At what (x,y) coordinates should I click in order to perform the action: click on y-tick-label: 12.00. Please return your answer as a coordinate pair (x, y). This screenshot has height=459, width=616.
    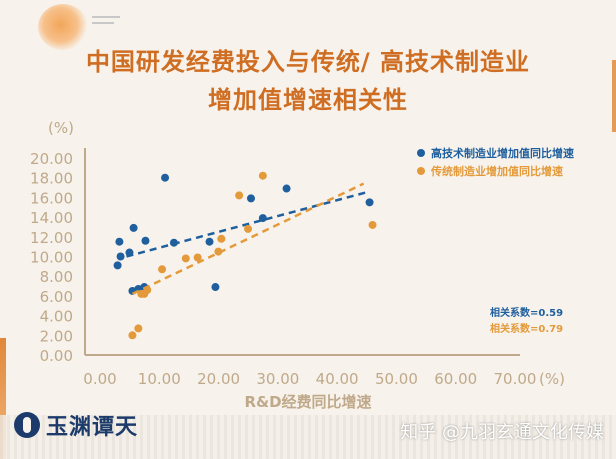
    Looking at the image, I should click on (51, 238).